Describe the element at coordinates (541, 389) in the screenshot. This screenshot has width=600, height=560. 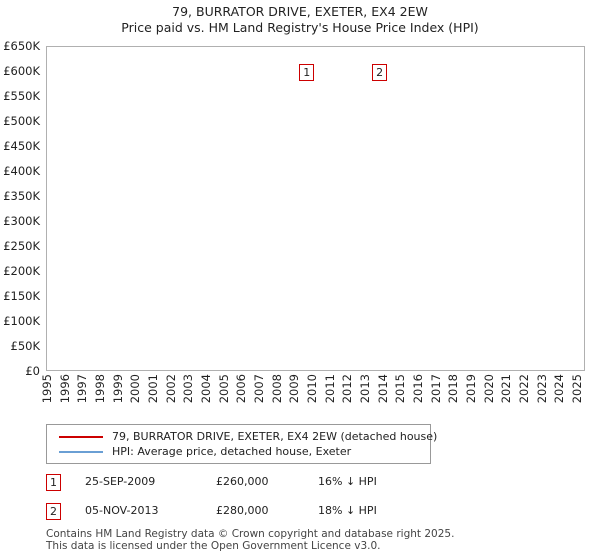
I see `x-tick-label: 2023` at that location.